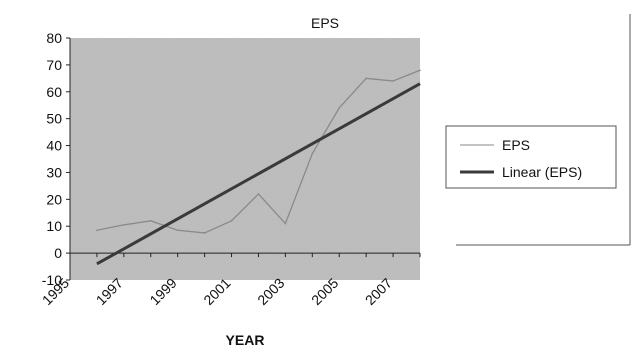 This screenshot has height=348, width=636. Describe the element at coordinates (58, 253) in the screenshot. I see `y-tick-label: 0` at that location.